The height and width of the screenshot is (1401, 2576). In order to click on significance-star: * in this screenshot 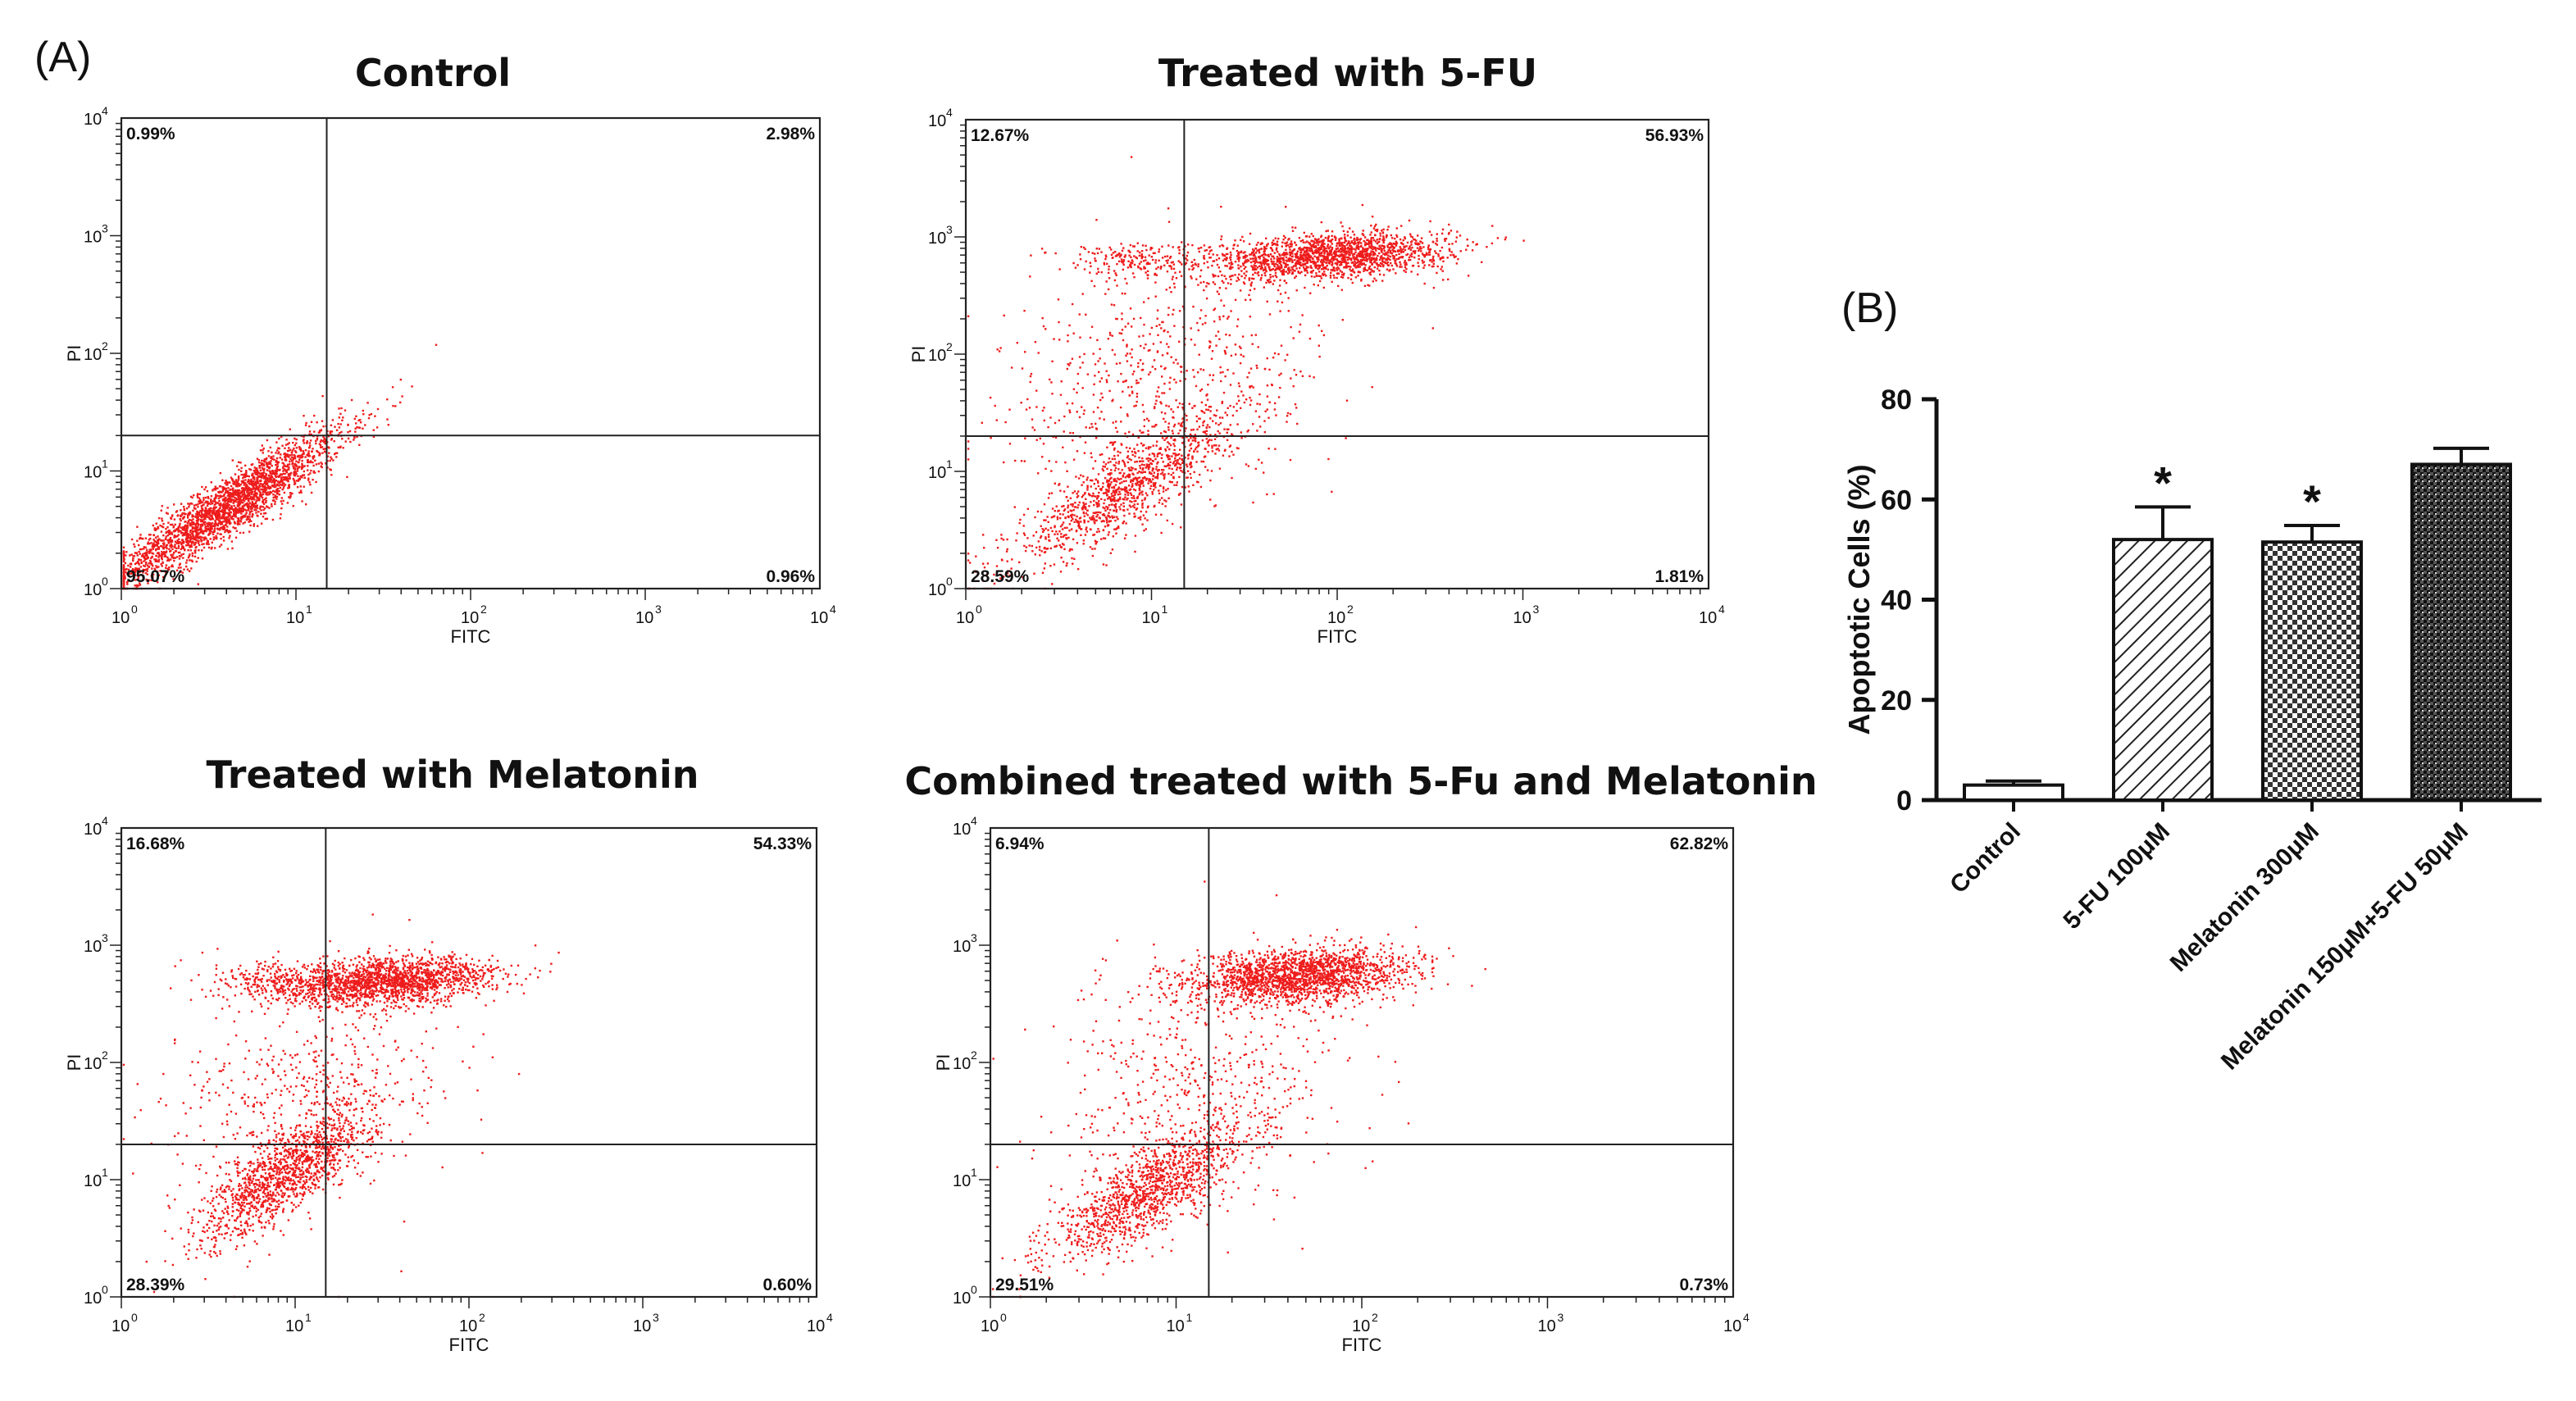, I will do `click(2312, 501)`.